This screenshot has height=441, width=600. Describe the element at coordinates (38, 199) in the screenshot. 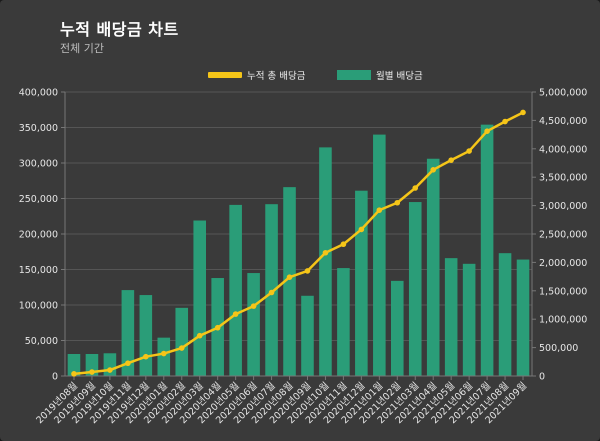

I see `y-left-tick-label: 250,000` at that location.